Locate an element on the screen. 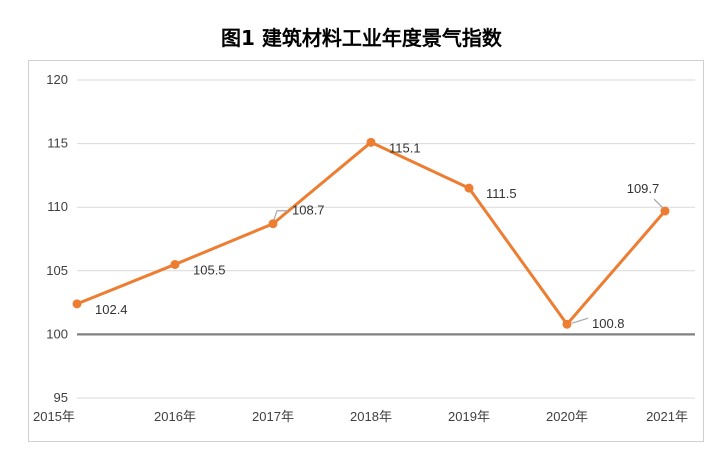  y-tick-label: 115 is located at coordinates (57, 143).